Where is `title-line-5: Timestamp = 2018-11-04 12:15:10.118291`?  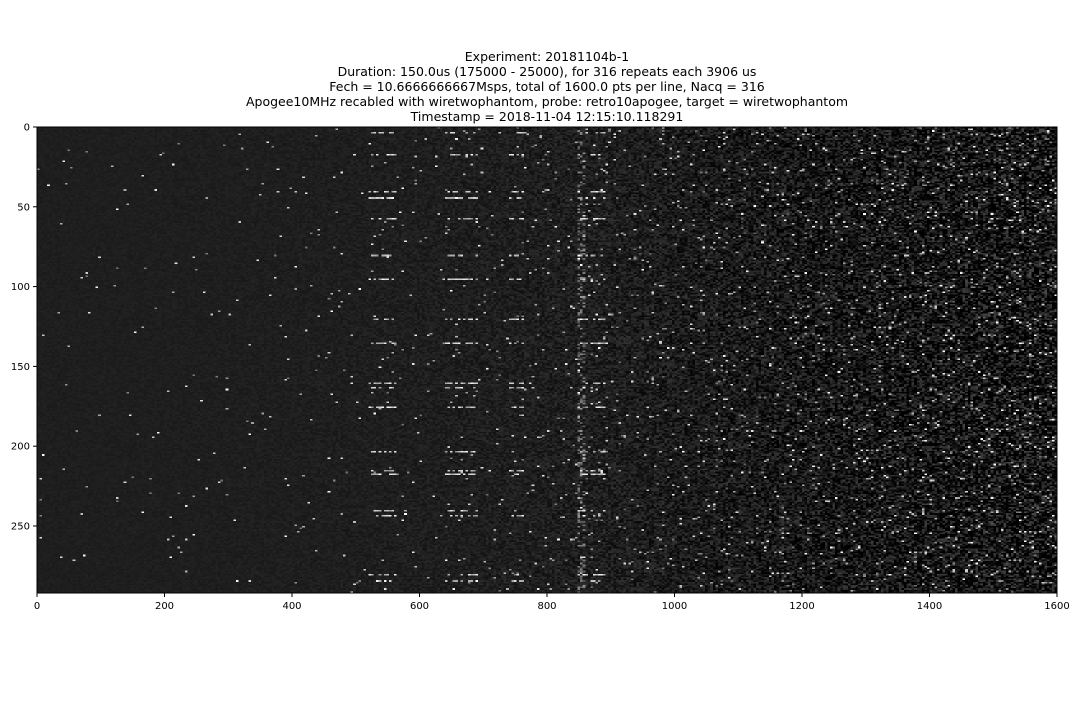
title-line-5: Timestamp = 2018-11-04 12:15:10.118291 is located at coordinates (547, 116).